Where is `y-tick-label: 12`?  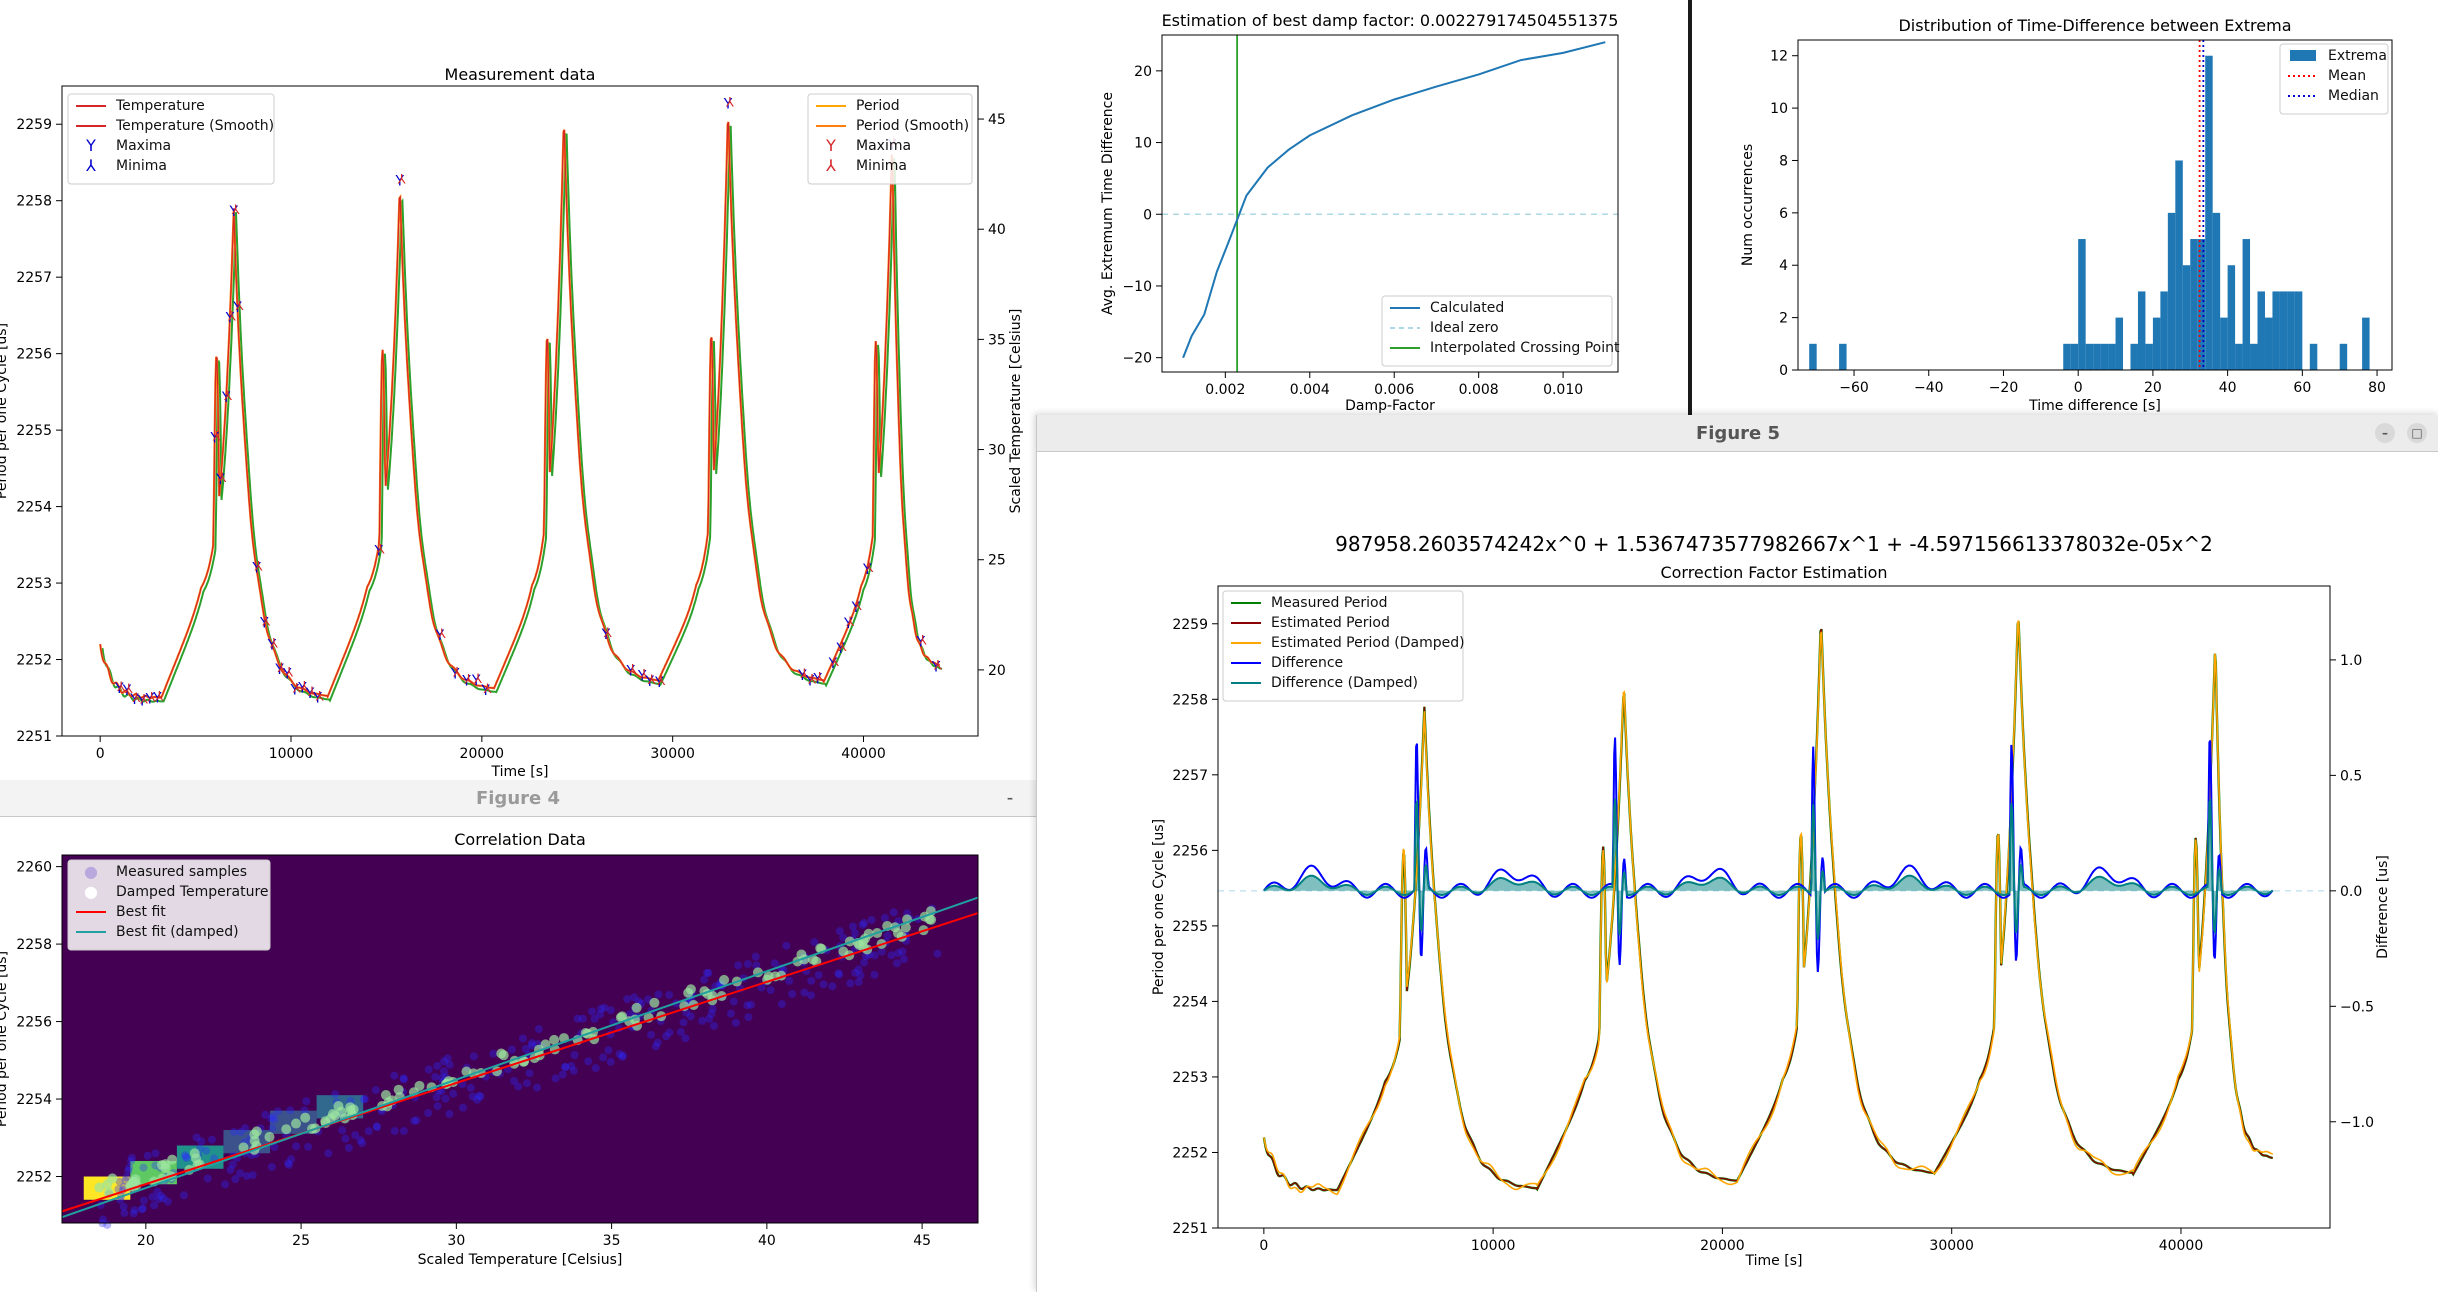 y-tick-label: 12 is located at coordinates (1779, 57).